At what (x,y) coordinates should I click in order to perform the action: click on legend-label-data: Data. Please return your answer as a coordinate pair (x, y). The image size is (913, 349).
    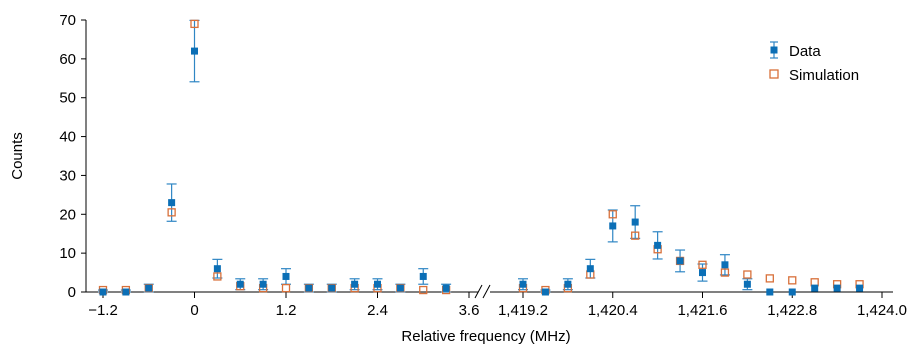
    Looking at the image, I should click on (805, 51).